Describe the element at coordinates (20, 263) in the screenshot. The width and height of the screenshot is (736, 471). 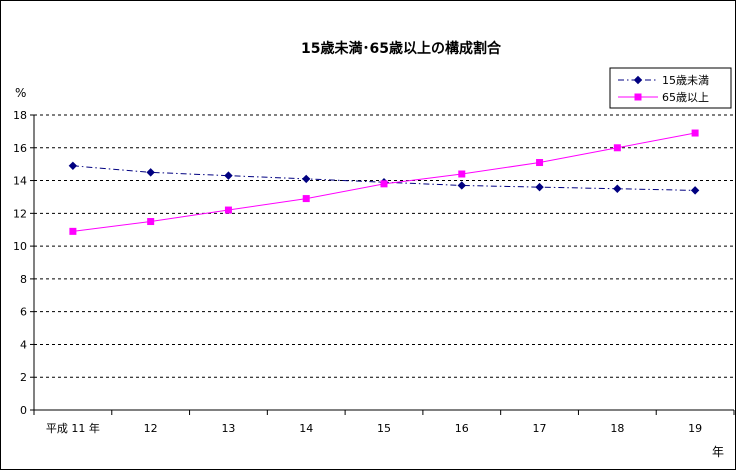
I see `y-tick-labels: 0 2 4 6 8 10 12 14 16 18` at that location.